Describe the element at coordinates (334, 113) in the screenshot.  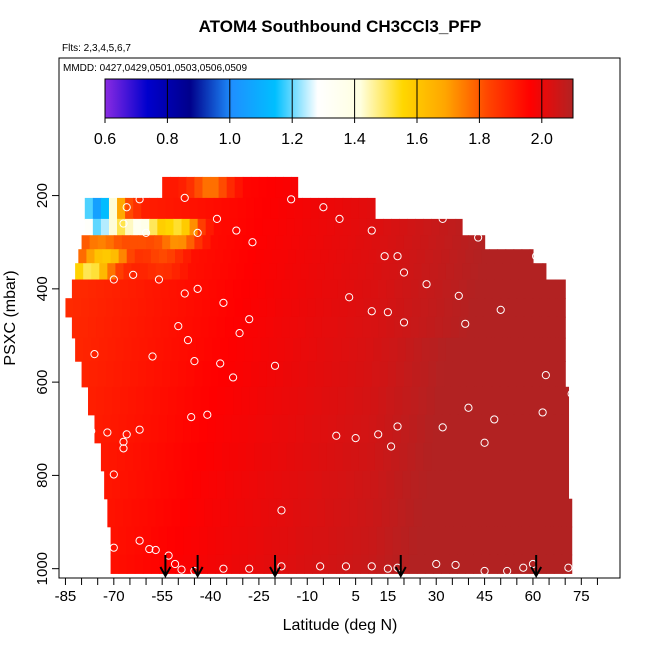
I see `colorbar: 0.6 0.8 1.0 1.2 1.4 1.6 1.8 2.0` at that location.